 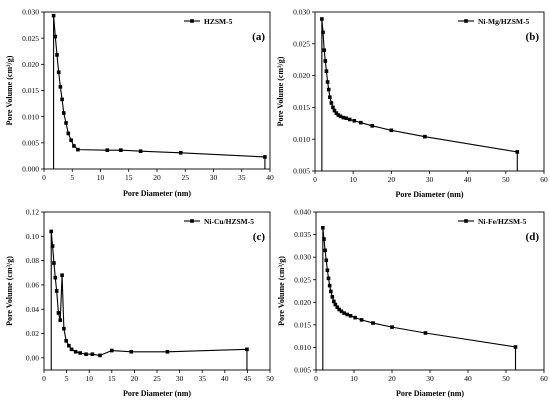 What do you see at coordinates (280, 91) in the screenshot?
I see `y-axis-title: Pore Volume (cm³/g)` at bounding box center [280, 91].